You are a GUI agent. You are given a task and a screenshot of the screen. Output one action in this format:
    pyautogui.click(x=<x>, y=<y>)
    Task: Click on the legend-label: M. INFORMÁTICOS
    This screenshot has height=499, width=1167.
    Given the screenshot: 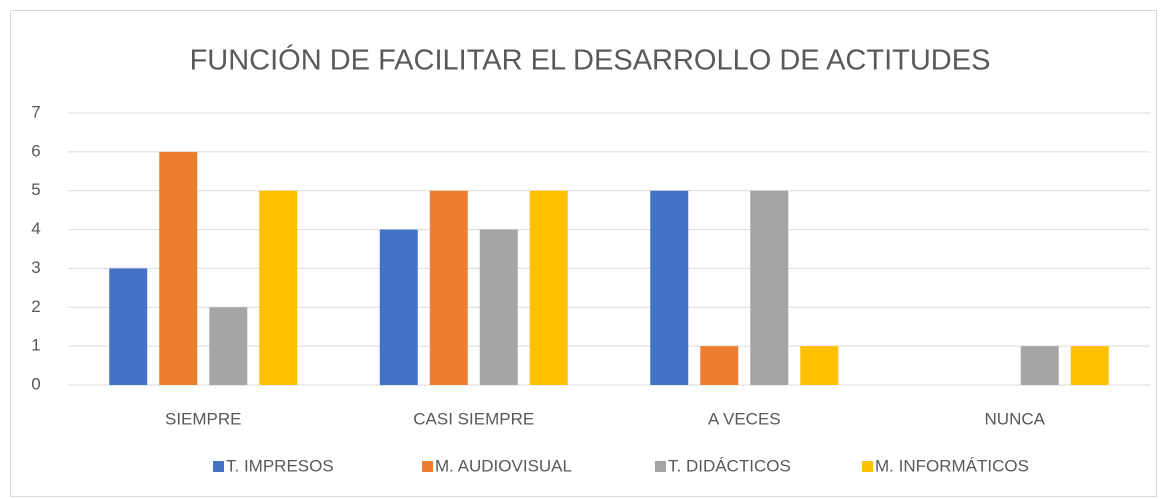 What is the action you would take?
    pyautogui.click(x=952, y=465)
    